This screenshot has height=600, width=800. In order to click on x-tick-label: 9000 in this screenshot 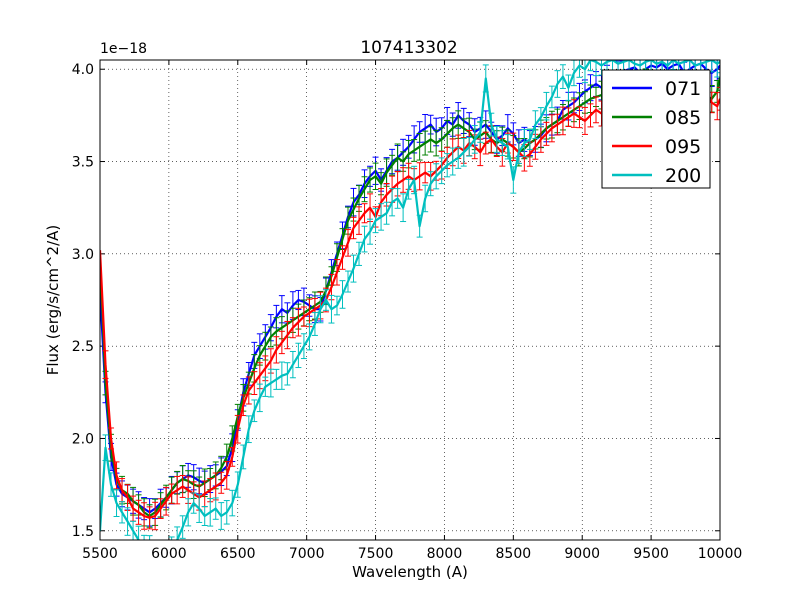, I will do `click(582, 554)`.